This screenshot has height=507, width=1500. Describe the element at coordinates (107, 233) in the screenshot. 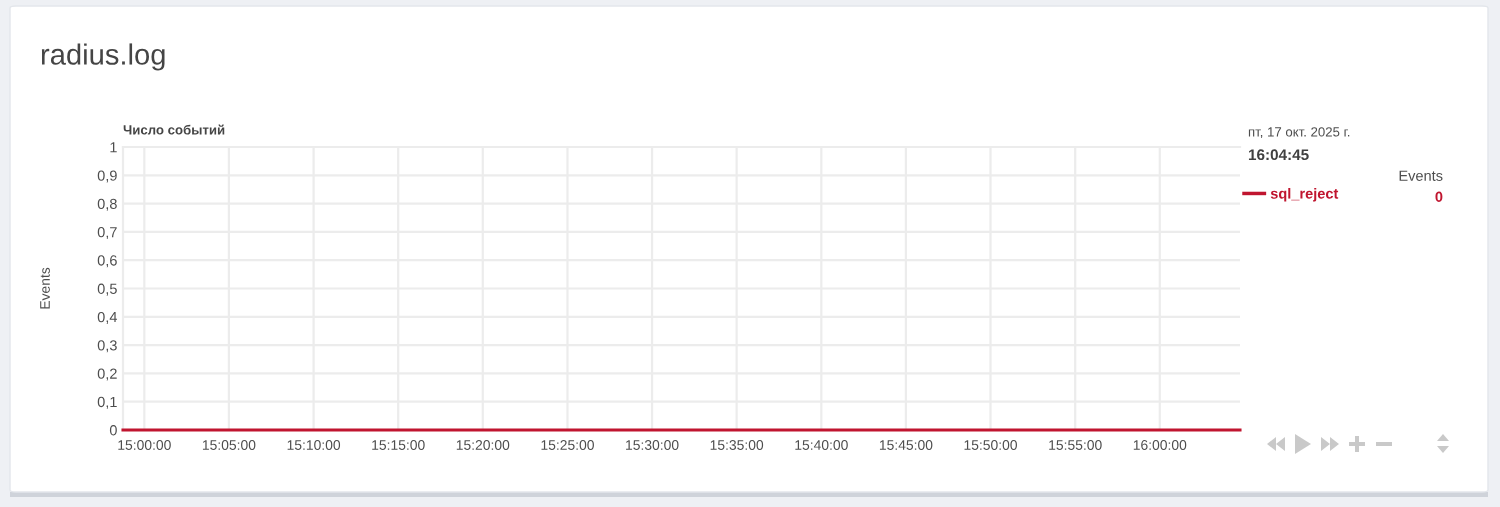

I see `y-tick-label: 0,7` at that location.